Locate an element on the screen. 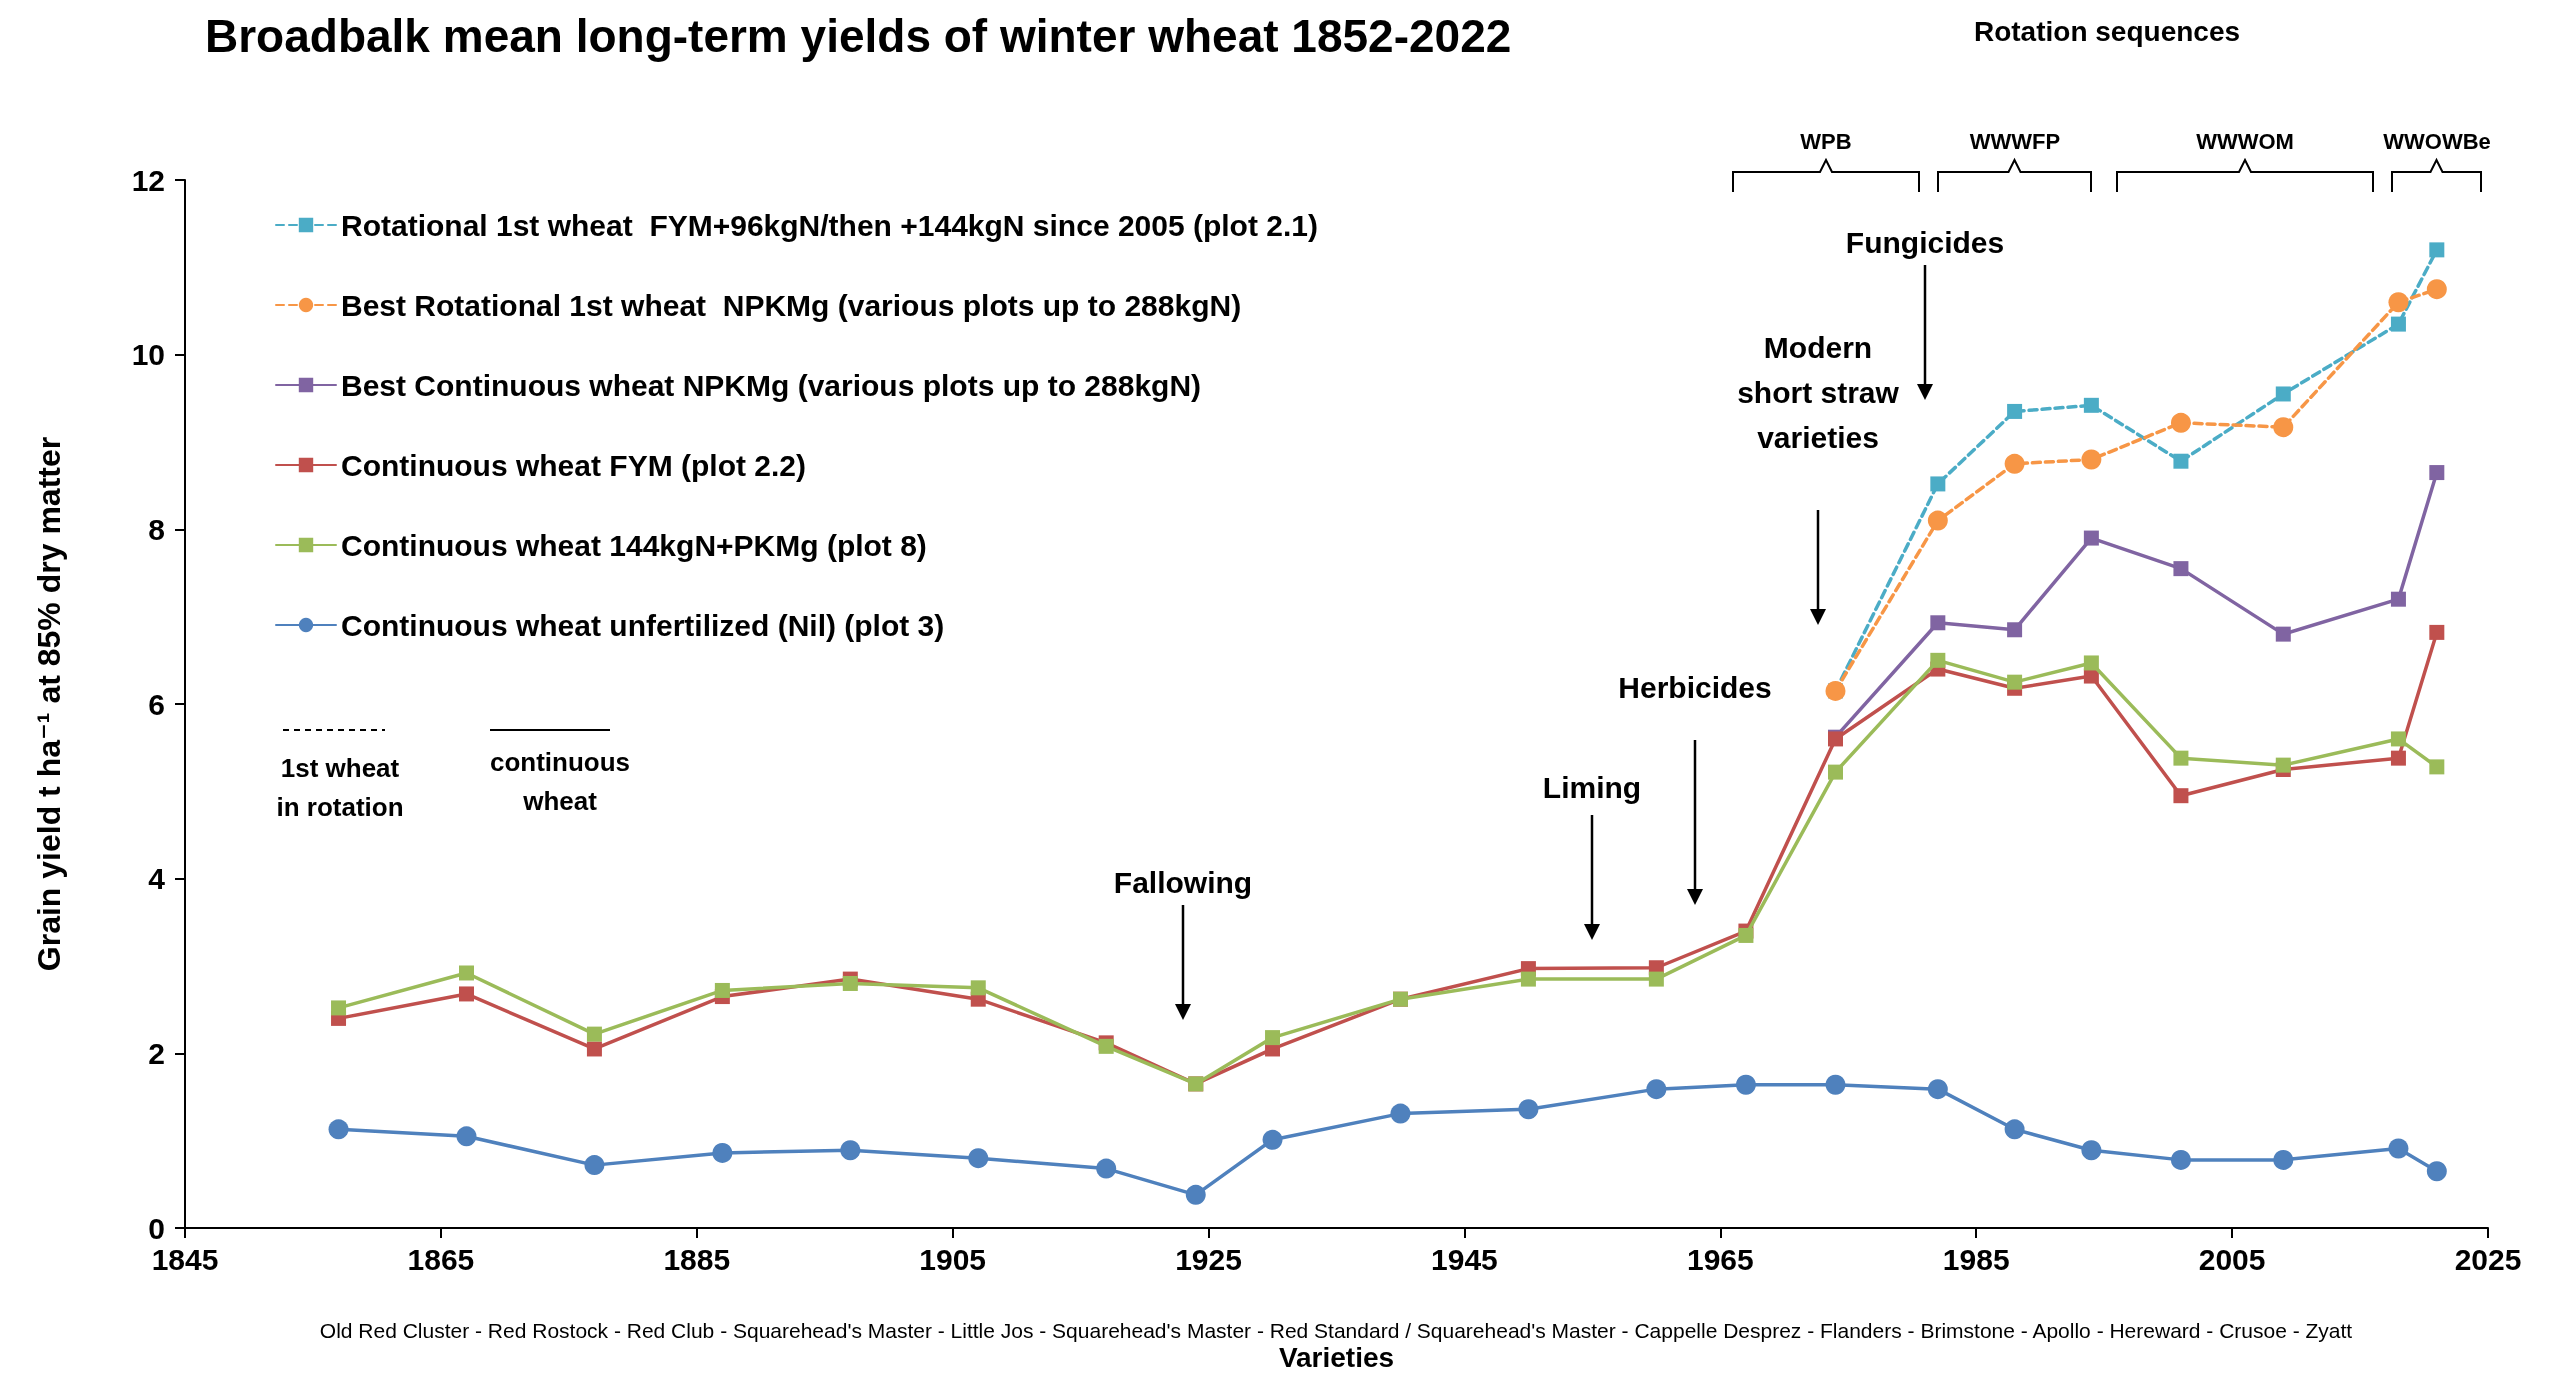 Image resolution: width=2563 pixels, height=1388 pixels. x-tick-label: 1945 is located at coordinates (1464, 1259).